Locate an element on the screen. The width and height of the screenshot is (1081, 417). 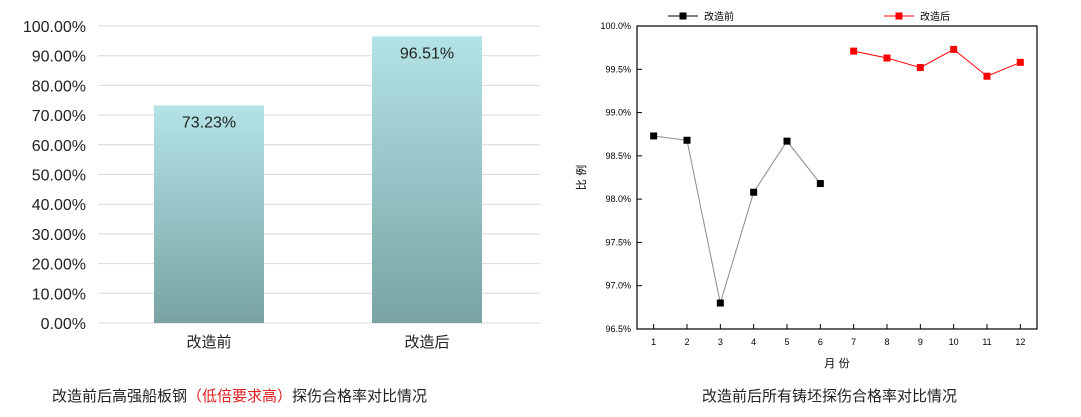
line-y-tick-label: 100.0% is located at coordinates (615, 26).